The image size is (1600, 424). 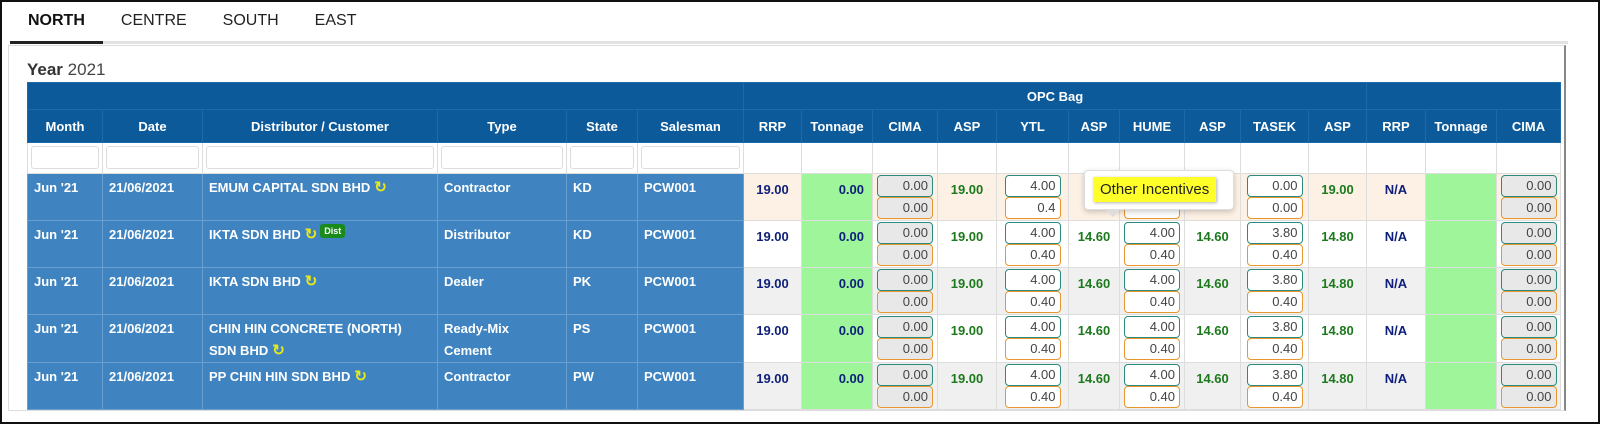 What do you see at coordinates (56, 23) in the screenshot?
I see `tab-north: NORTH` at bounding box center [56, 23].